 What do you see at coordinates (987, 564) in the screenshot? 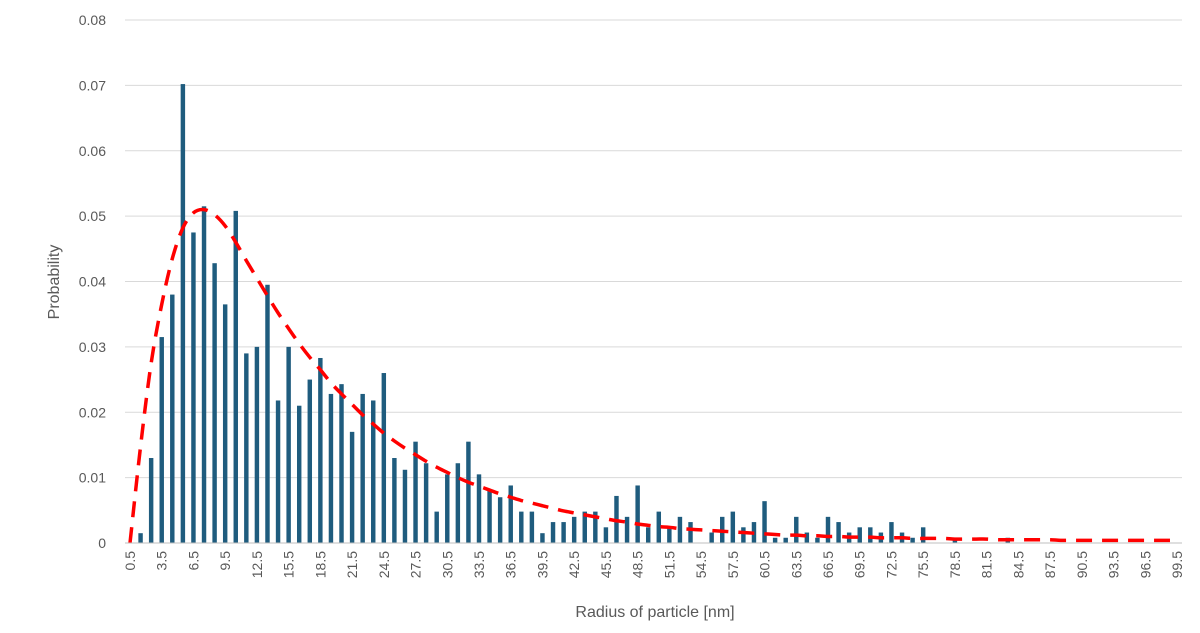
I see `x-tick-label: 81.5` at bounding box center [987, 564].